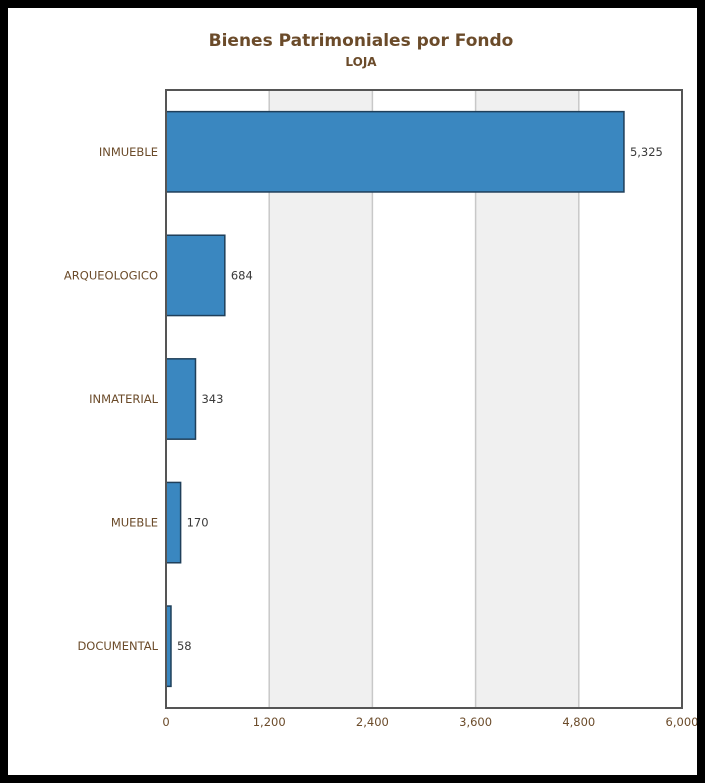 This screenshot has width=705, height=783. I want to click on category-label: ARQUEOLOGICO, so click(111, 275).